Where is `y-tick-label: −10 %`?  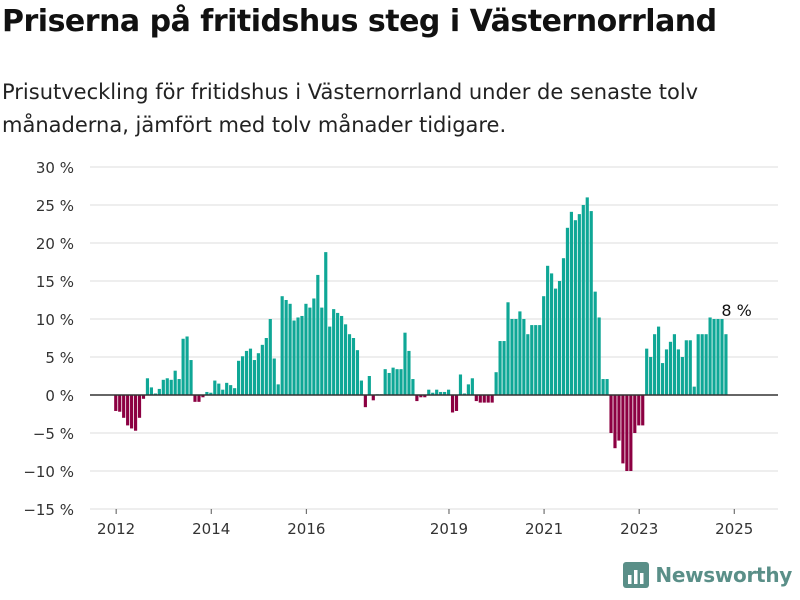
y-tick-label: −10 % is located at coordinates (48, 472).